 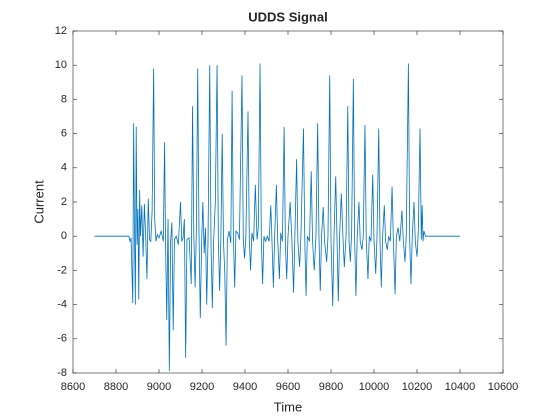 What do you see at coordinates (62, 339) in the screenshot?
I see `y-tick-label: -6` at bounding box center [62, 339].